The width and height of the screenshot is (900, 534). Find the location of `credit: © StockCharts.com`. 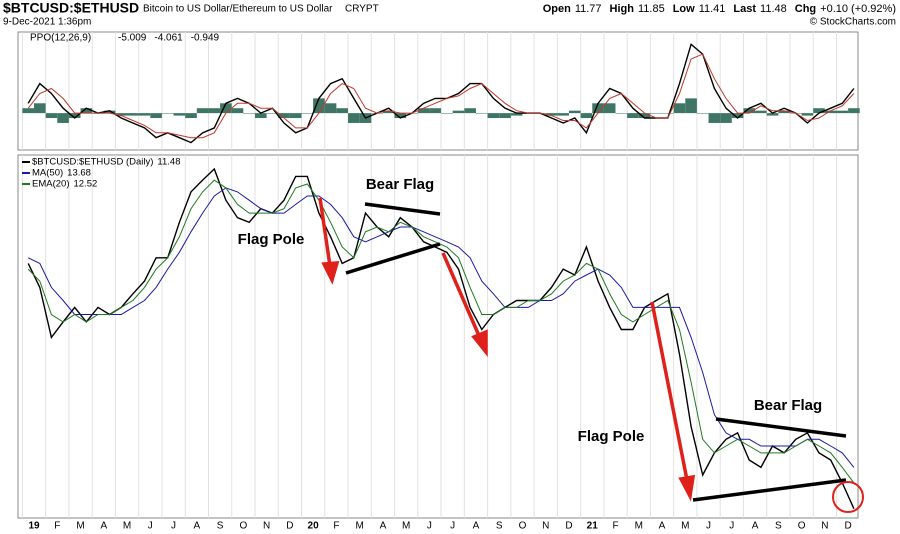

credit: © StockCharts.com is located at coordinates (853, 22).